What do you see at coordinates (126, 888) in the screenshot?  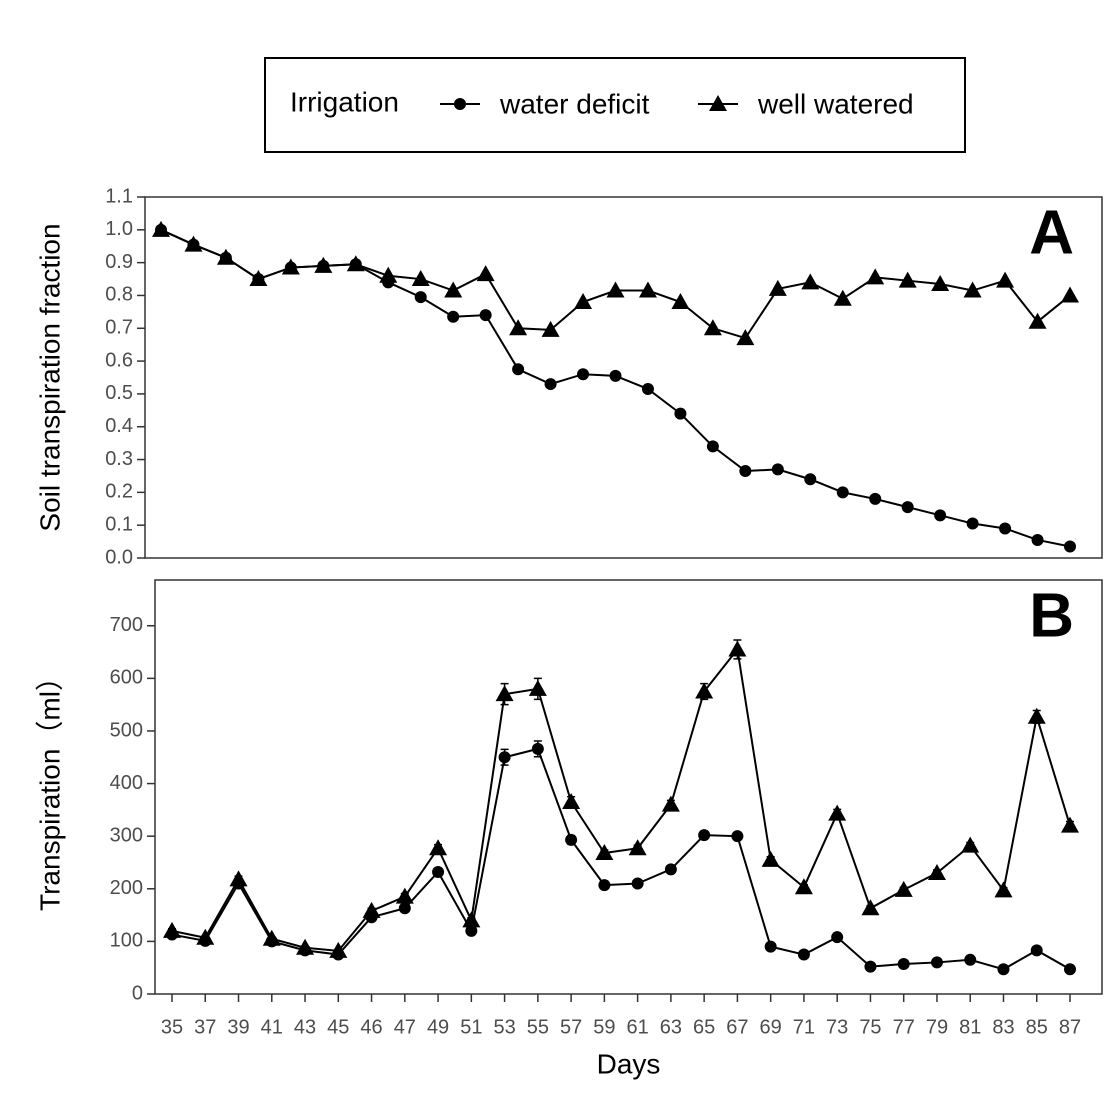 I see `y-tick-label: 200` at bounding box center [126, 888].